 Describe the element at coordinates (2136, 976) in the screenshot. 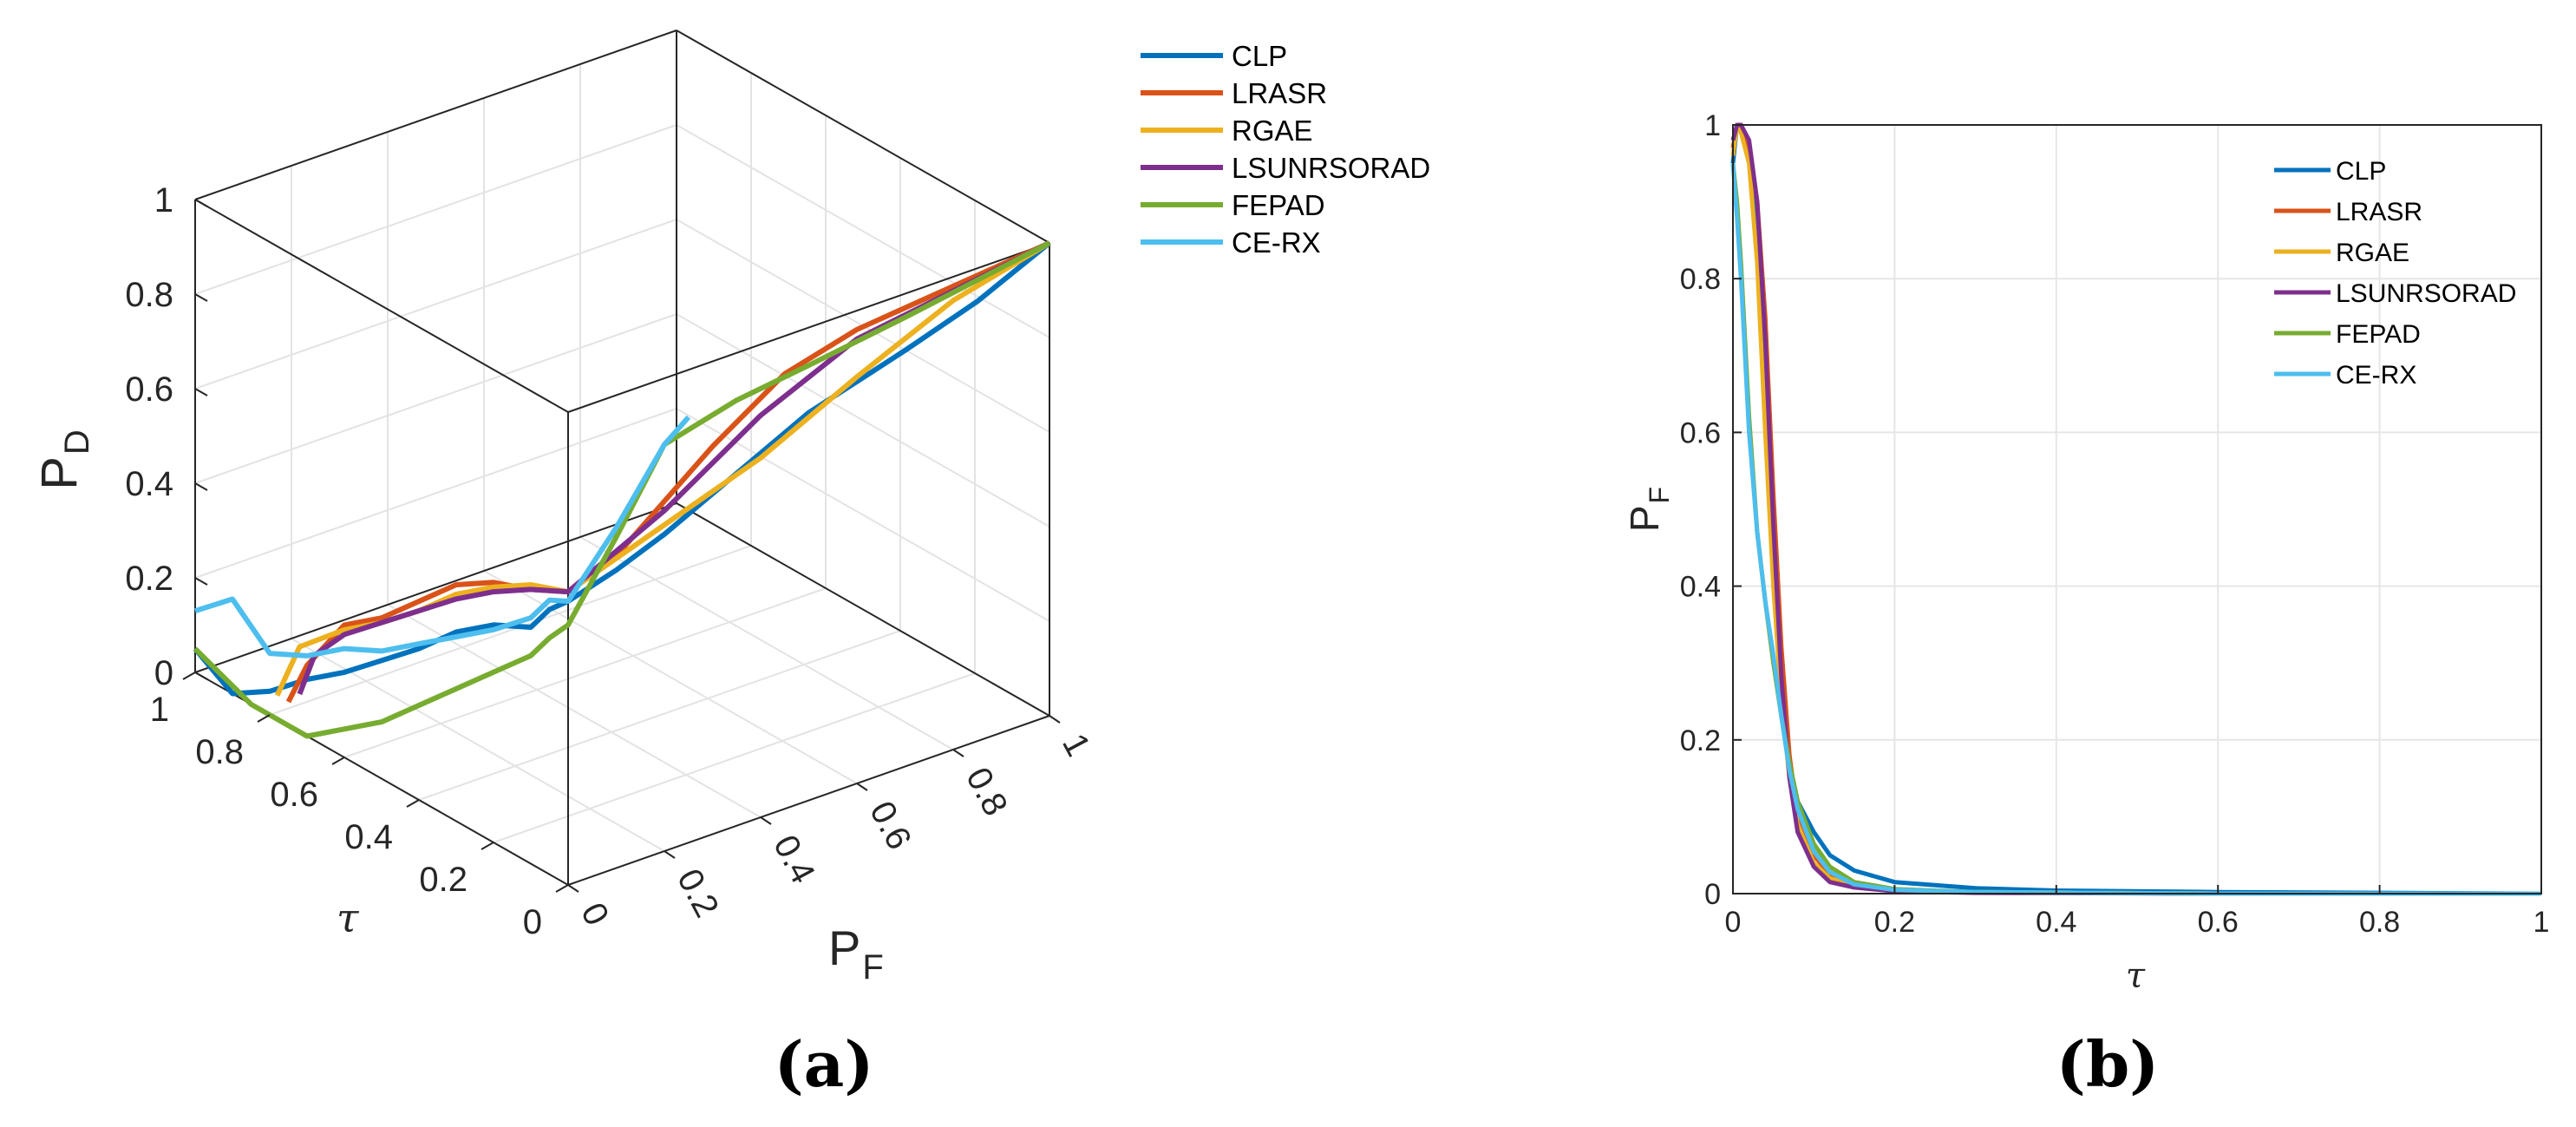

I see `panel-b-x-axis-label: τ` at that location.